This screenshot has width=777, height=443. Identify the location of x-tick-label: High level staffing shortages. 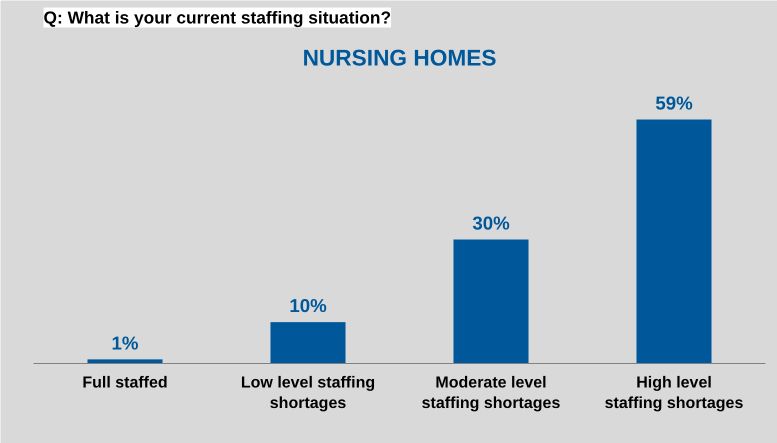
(674, 393).